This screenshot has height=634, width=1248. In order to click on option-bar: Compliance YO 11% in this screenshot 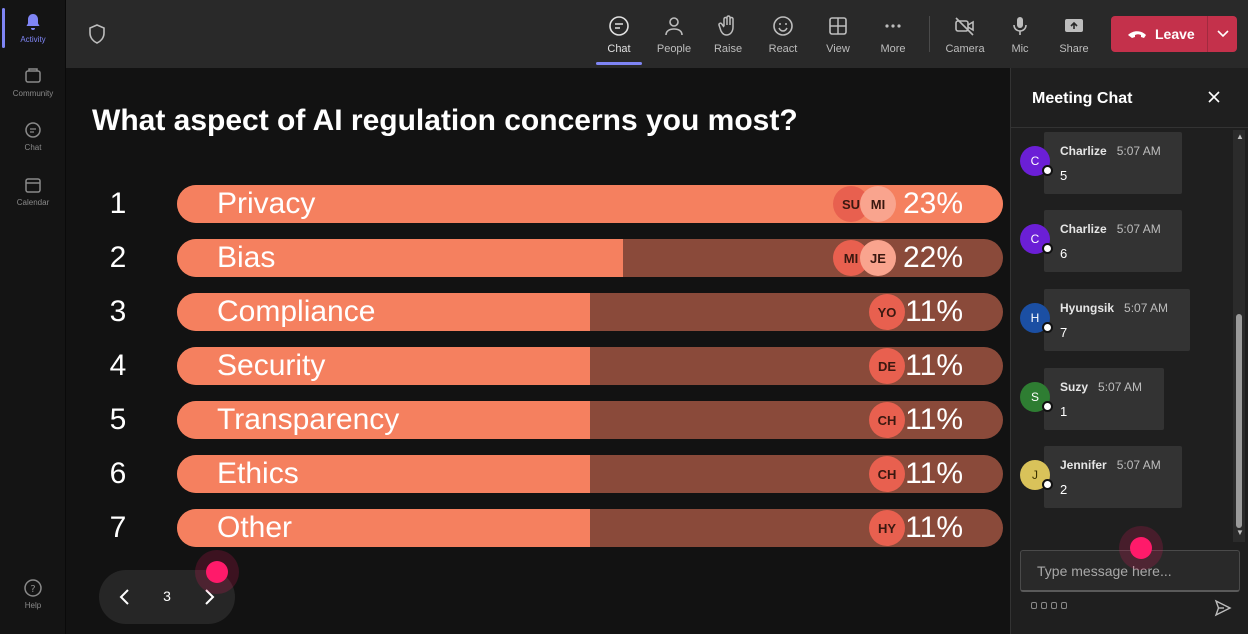, I will do `click(590, 312)`.